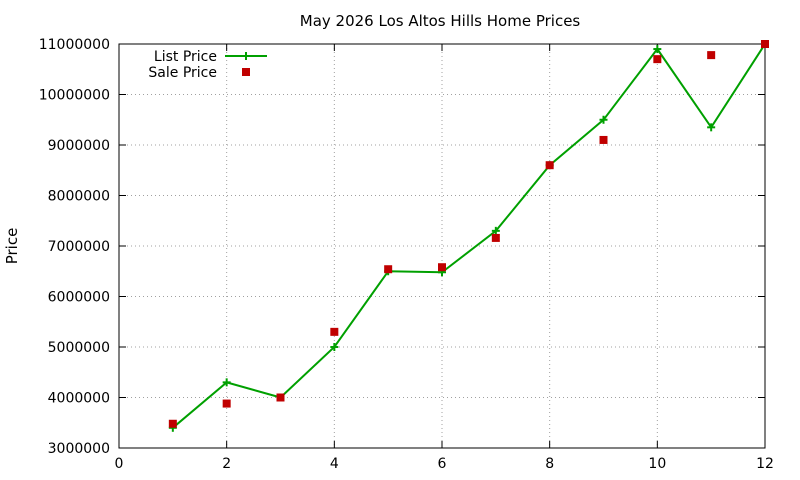 The width and height of the screenshot is (800, 480). I want to click on y-tick-label: 4000000, so click(79, 399).